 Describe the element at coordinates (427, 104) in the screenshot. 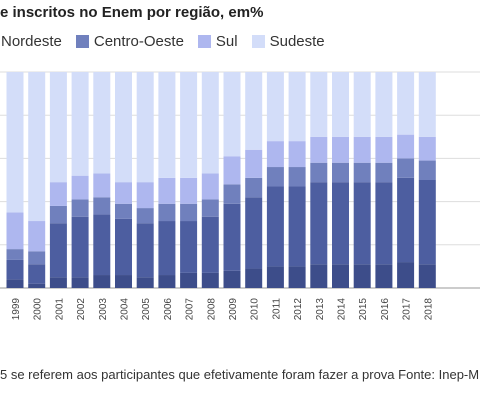

I see `bar-segment-2018-s4` at that location.